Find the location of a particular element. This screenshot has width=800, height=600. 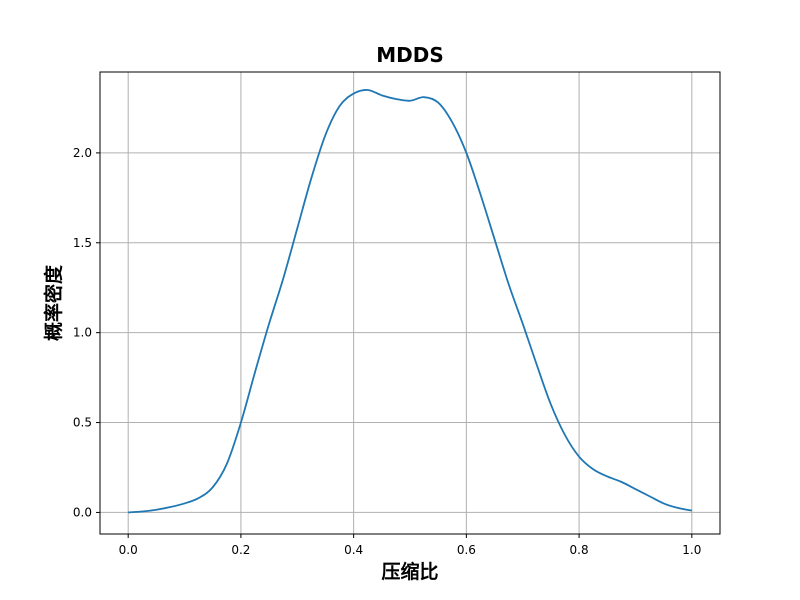

chart-title: MDDS is located at coordinates (410, 55).